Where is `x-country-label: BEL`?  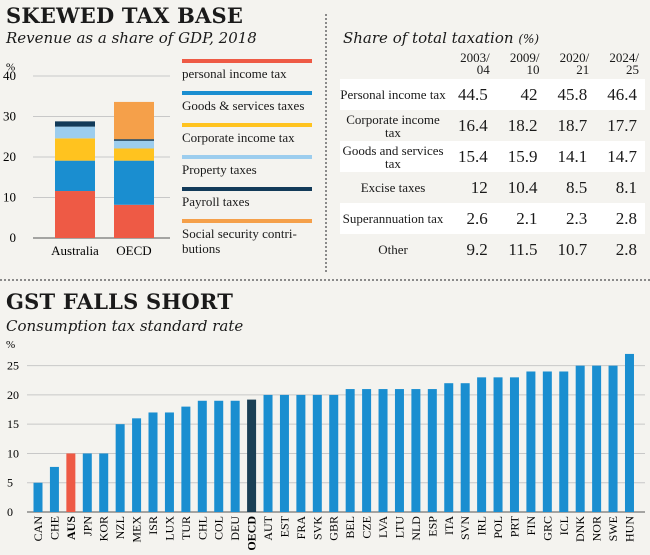 x-country-label: BEL is located at coordinates (350, 527).